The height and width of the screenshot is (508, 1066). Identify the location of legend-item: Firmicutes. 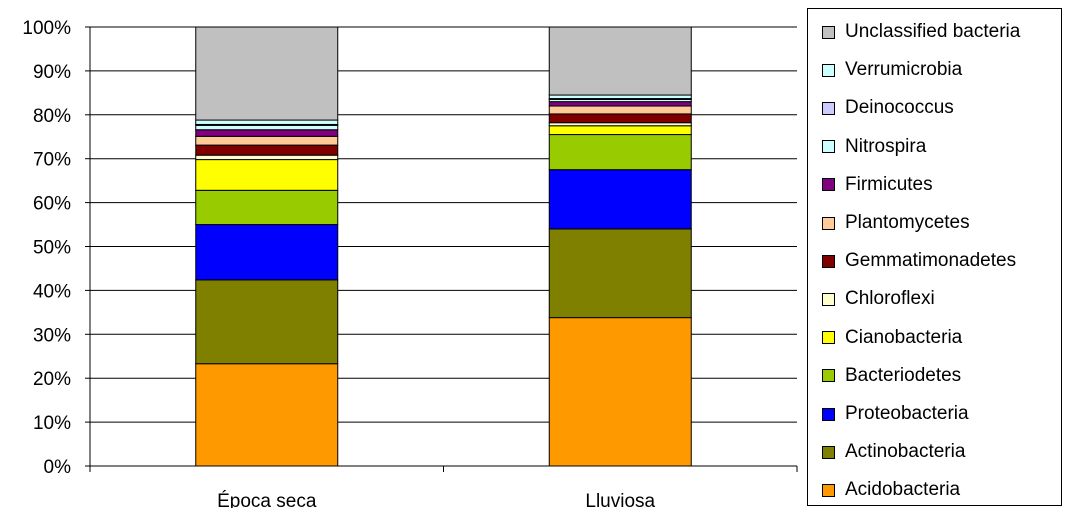
(877, 185).